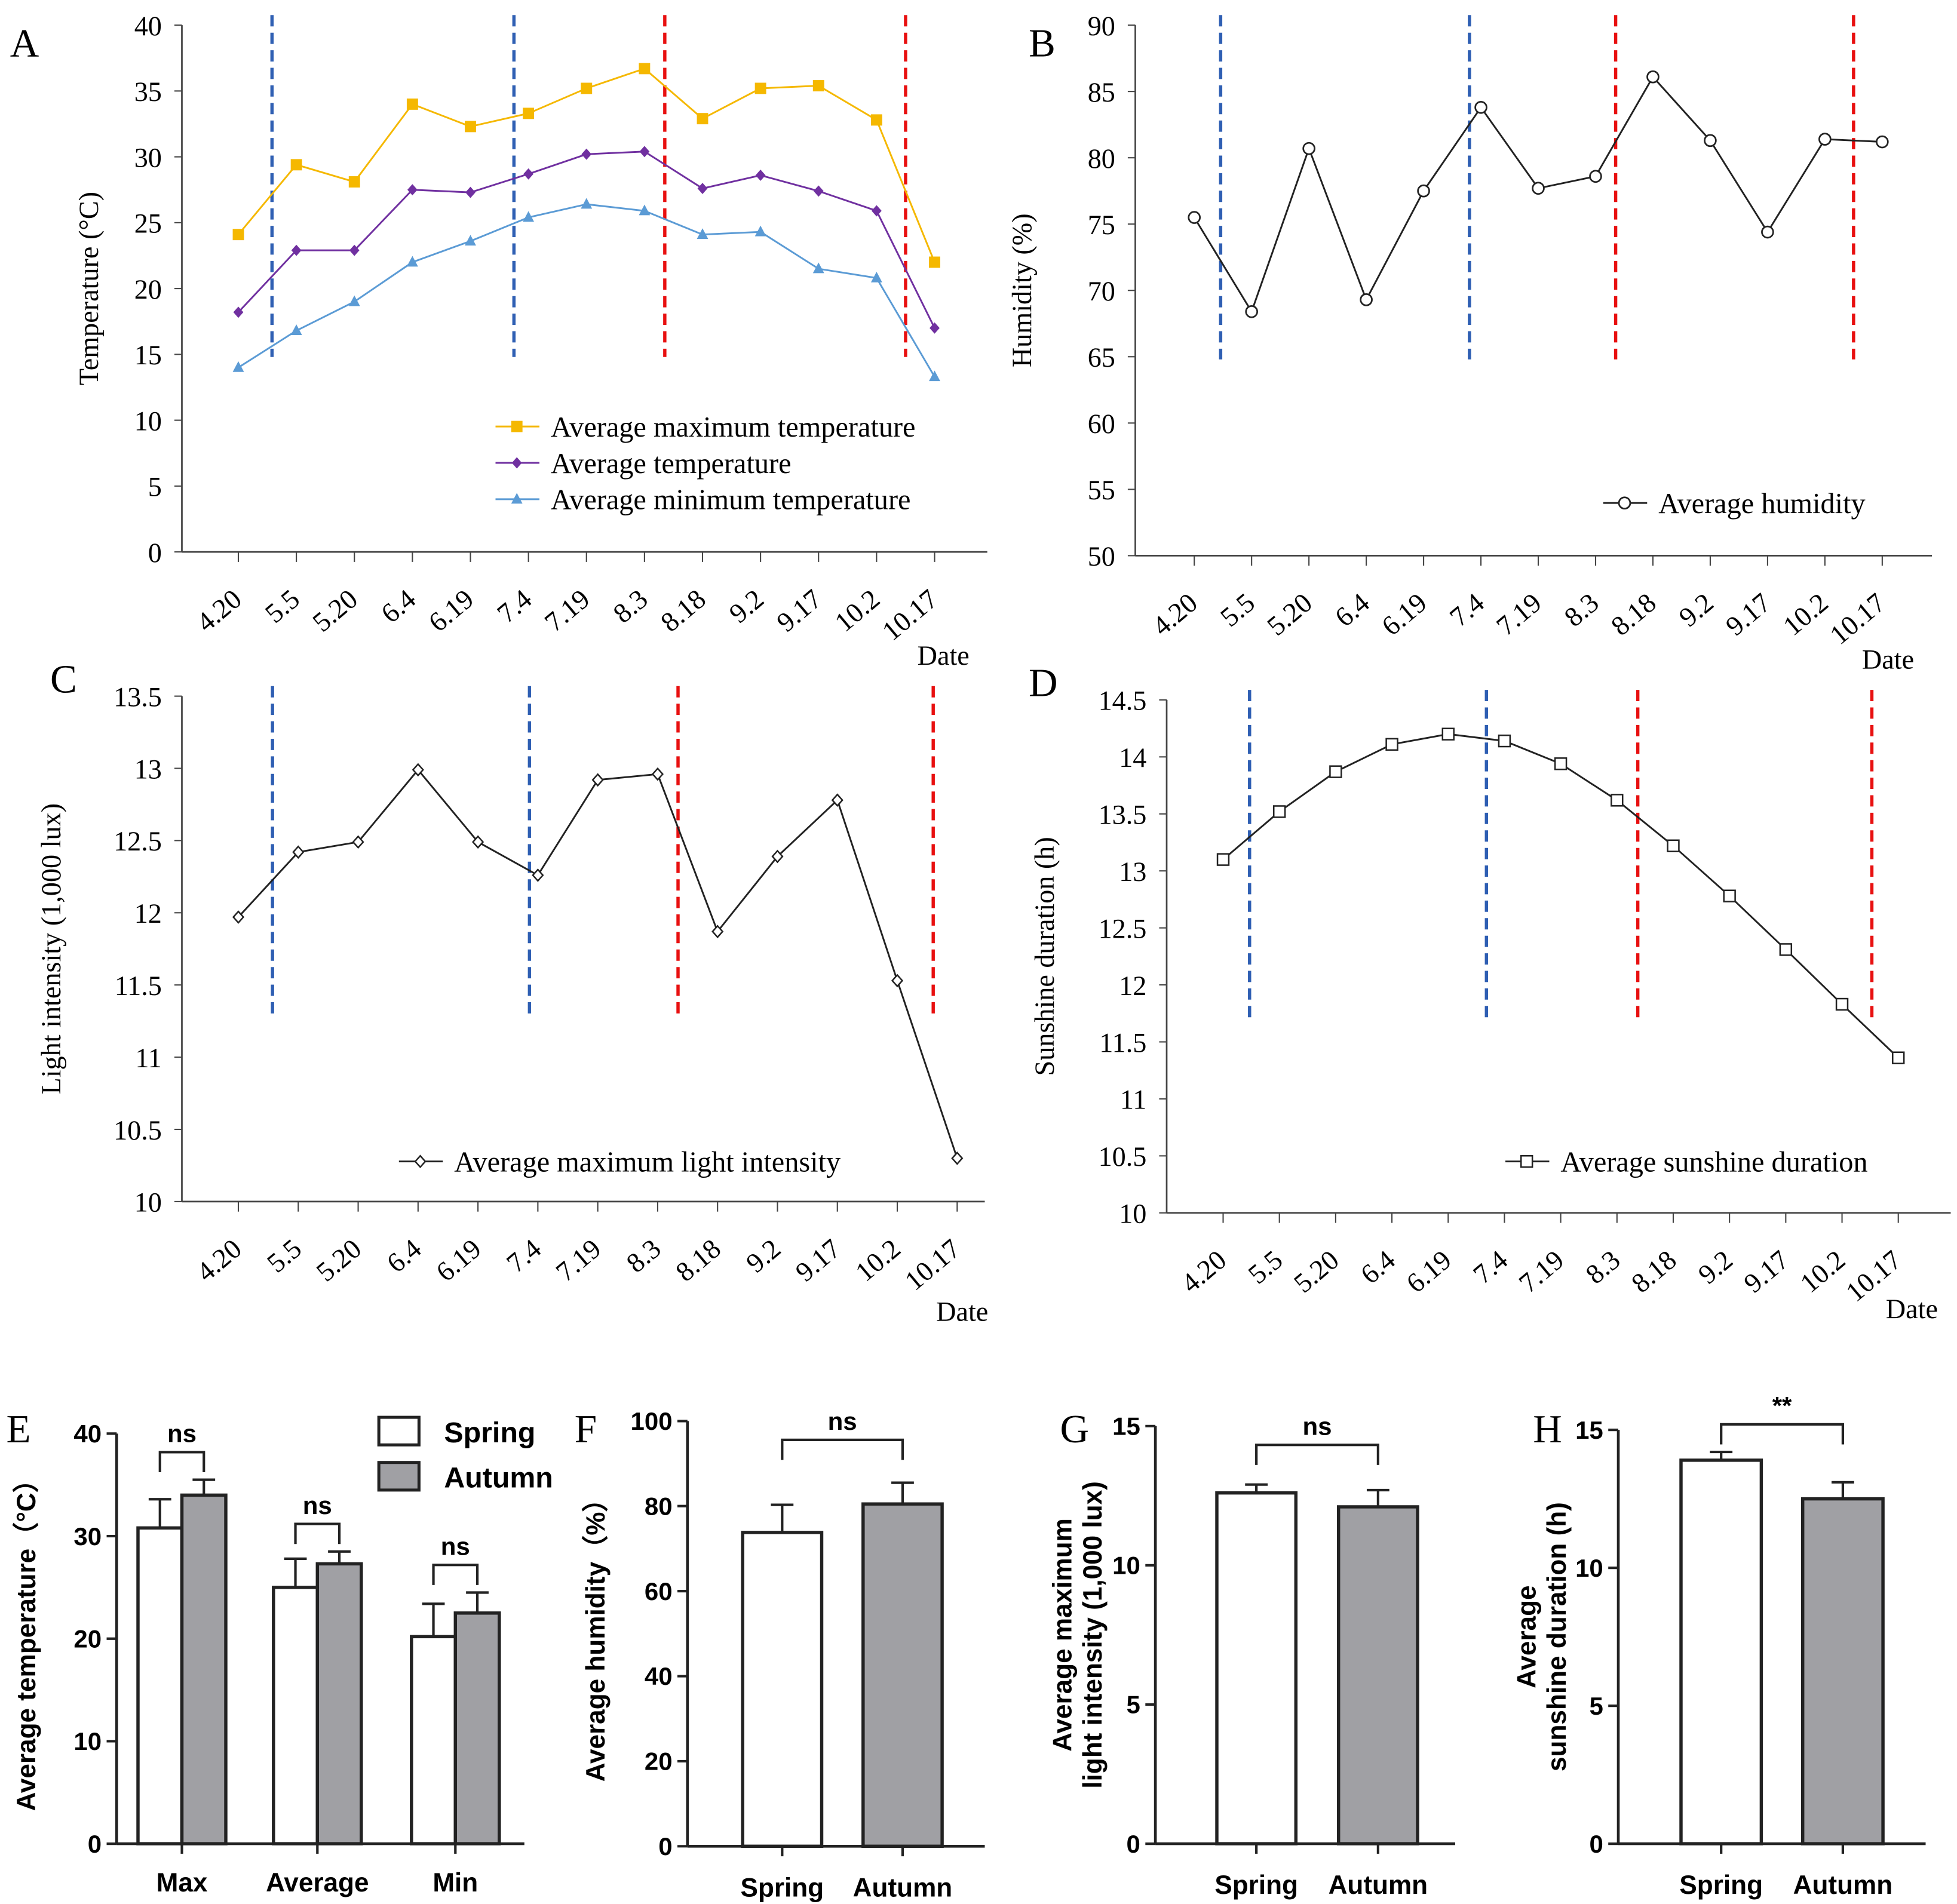 The image size is (1957, 1904). What do you see at coordinates (733, 427) in the screenshot?
I see `legend-label: Average maximum temperature` at bounding box center [733, 427].